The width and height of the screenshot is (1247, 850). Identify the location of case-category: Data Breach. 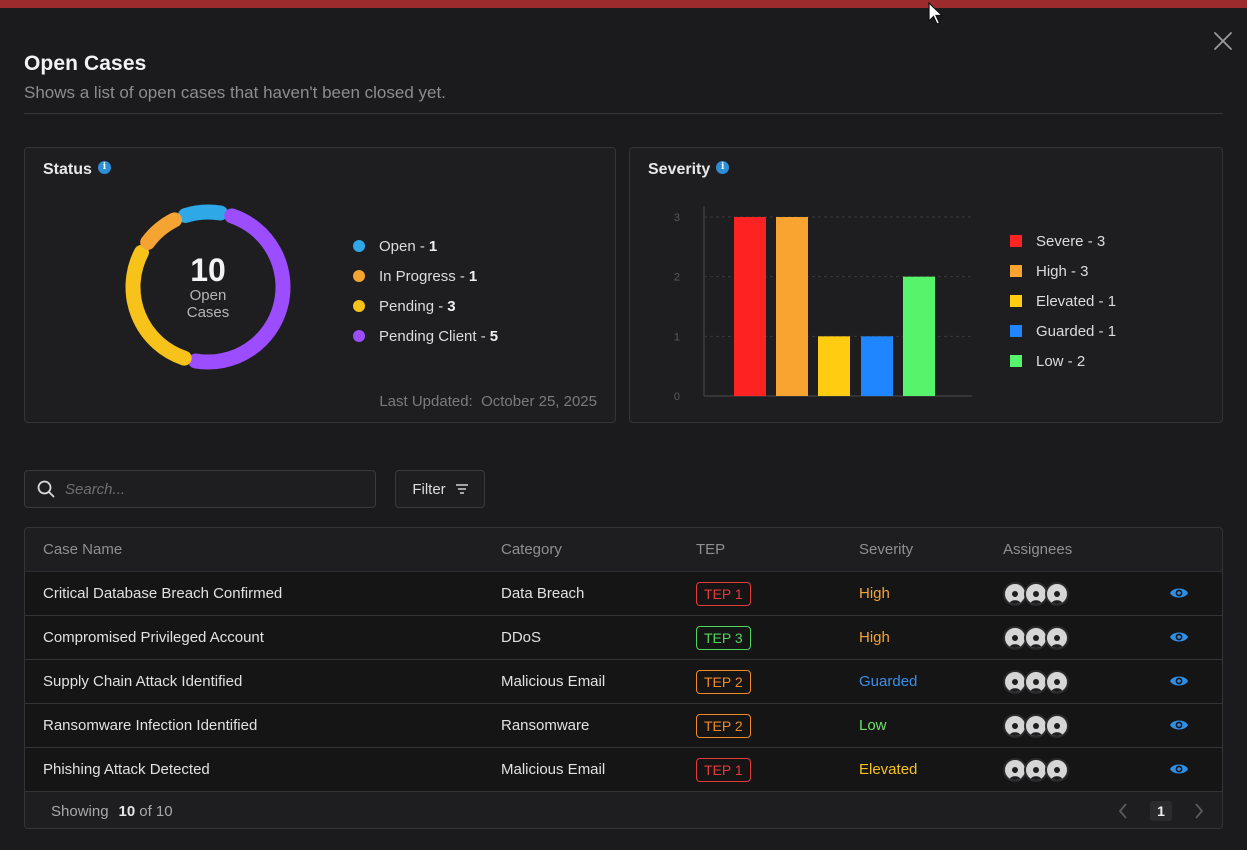
(543, 593).